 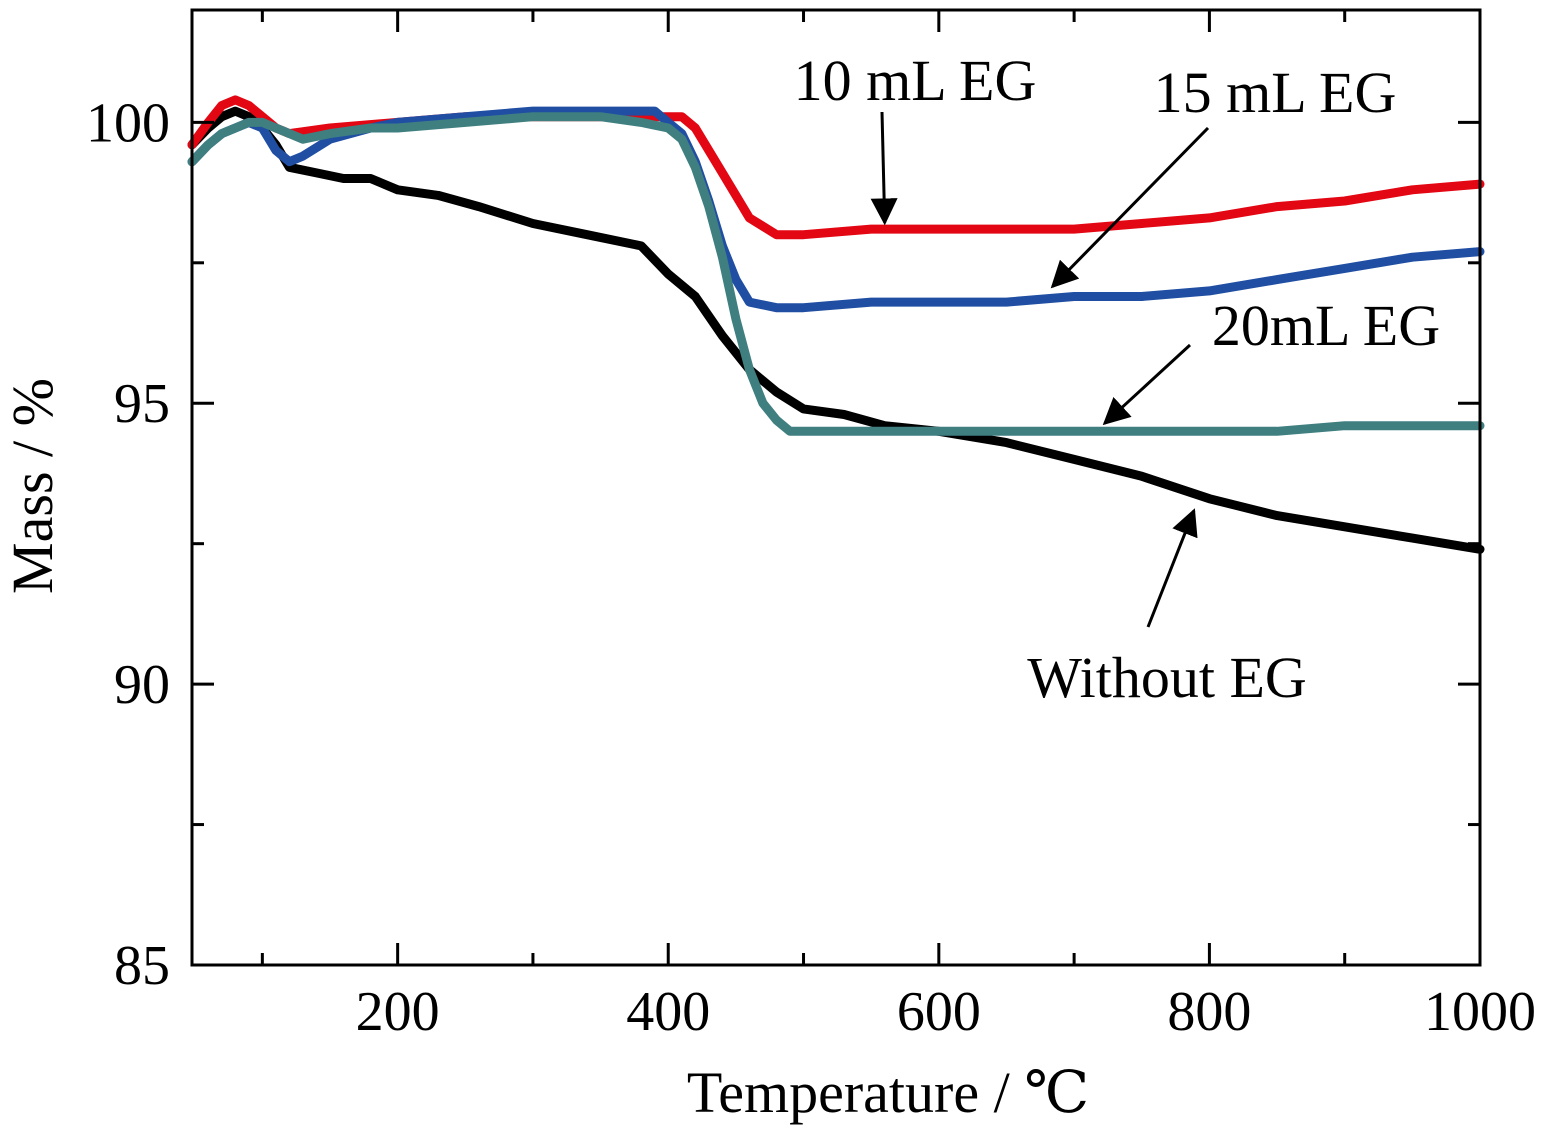 I want to click on y-tick-label: 100, so click(x=128, y=123).